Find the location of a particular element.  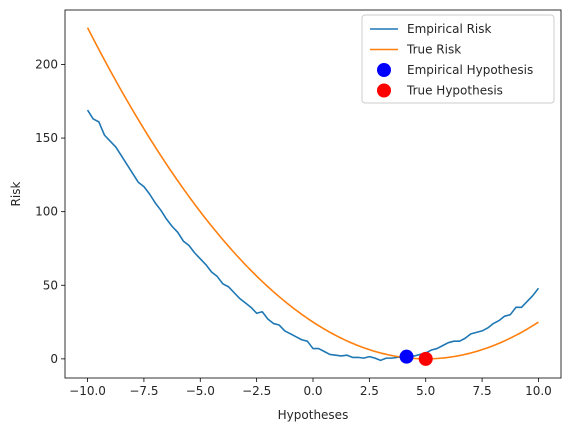

legend-empirical-hypothesis-label: Empirical Hypothesis is located at coordinates (470, 70).